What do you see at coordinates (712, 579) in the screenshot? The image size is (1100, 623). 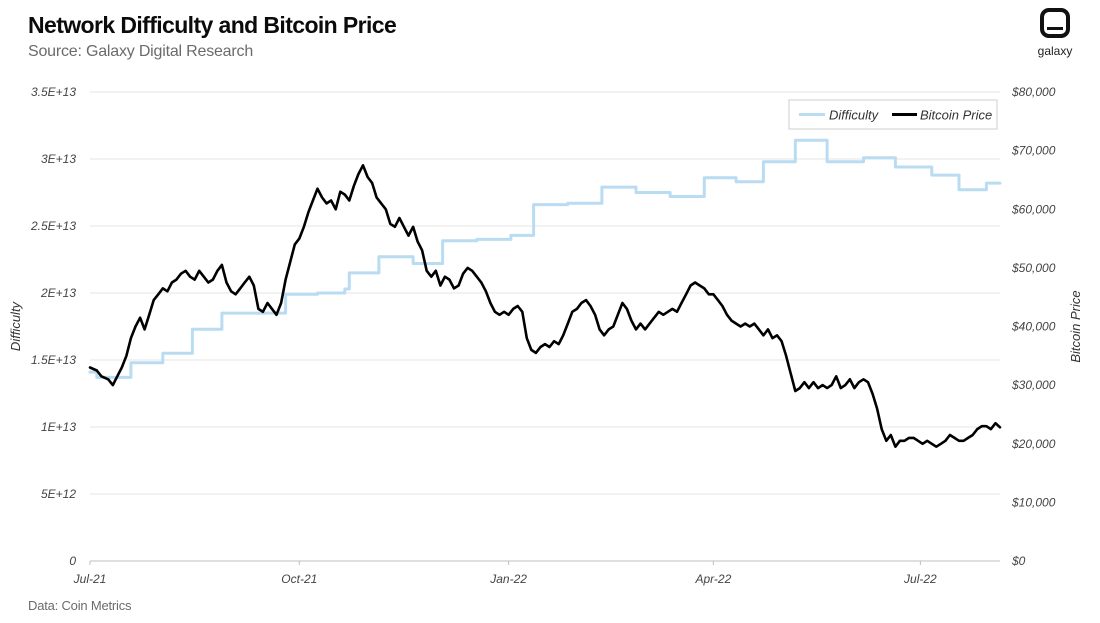 I see `x-tick-label: Apr-22` at bounding box center [712, 579].